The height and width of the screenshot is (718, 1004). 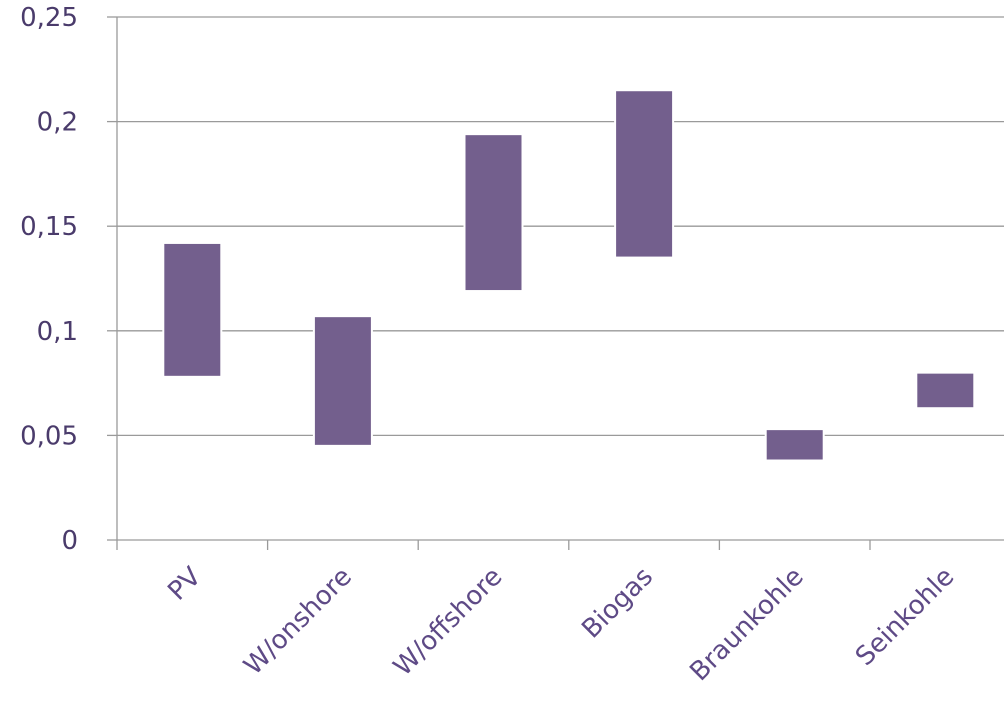 I want to click on y-tick-label: 0,05, so click(x=49, y=436).